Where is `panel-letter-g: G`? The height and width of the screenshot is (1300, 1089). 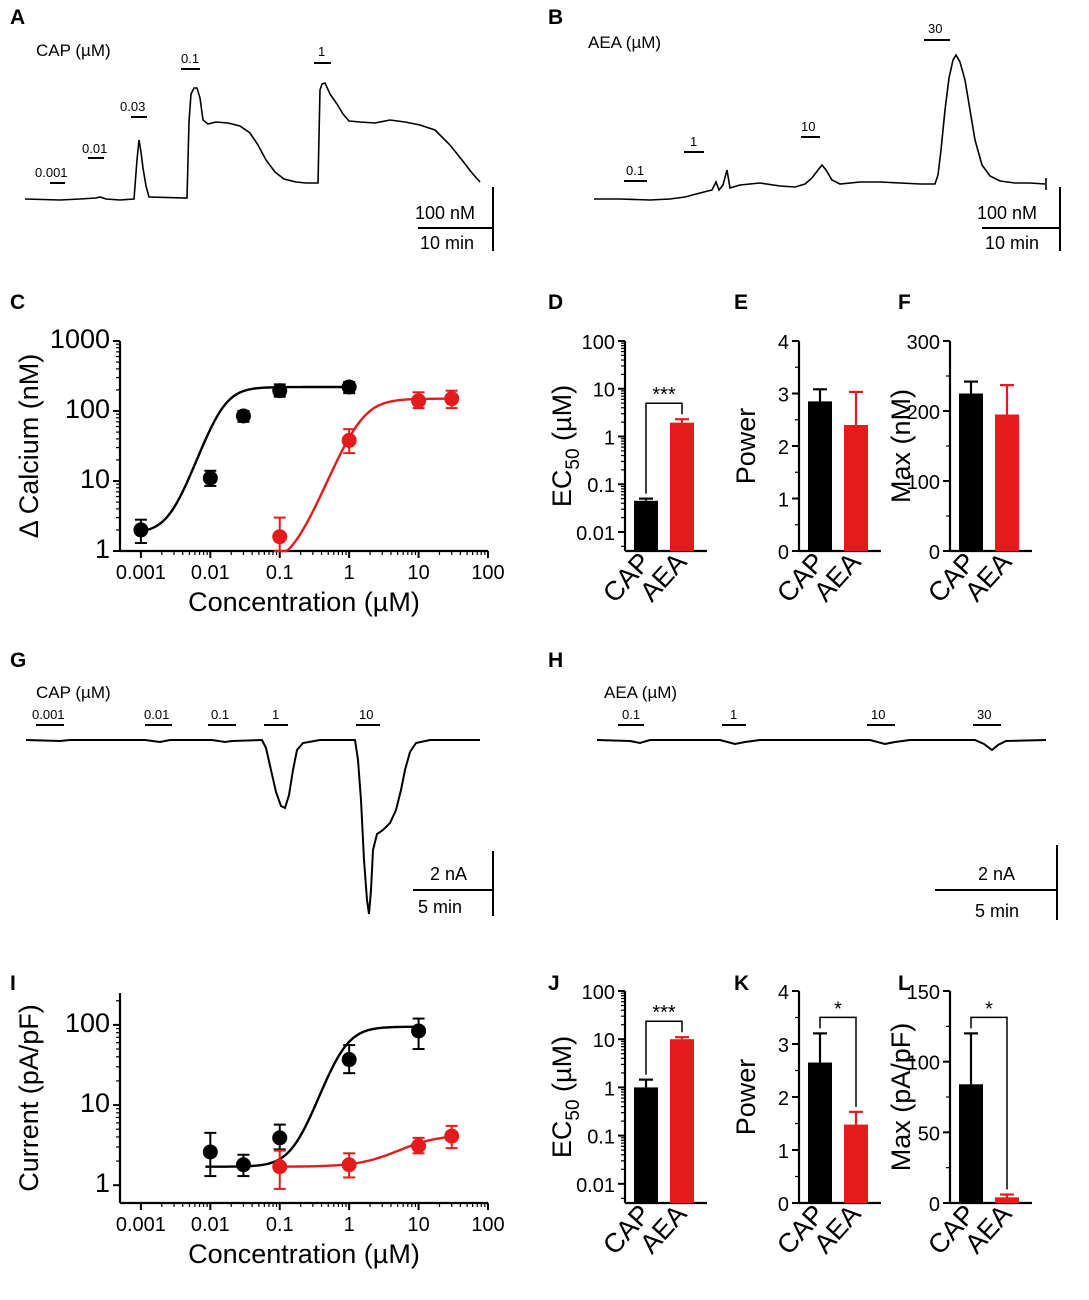 panel-letter-g: G is located at coordinates (18, 660).